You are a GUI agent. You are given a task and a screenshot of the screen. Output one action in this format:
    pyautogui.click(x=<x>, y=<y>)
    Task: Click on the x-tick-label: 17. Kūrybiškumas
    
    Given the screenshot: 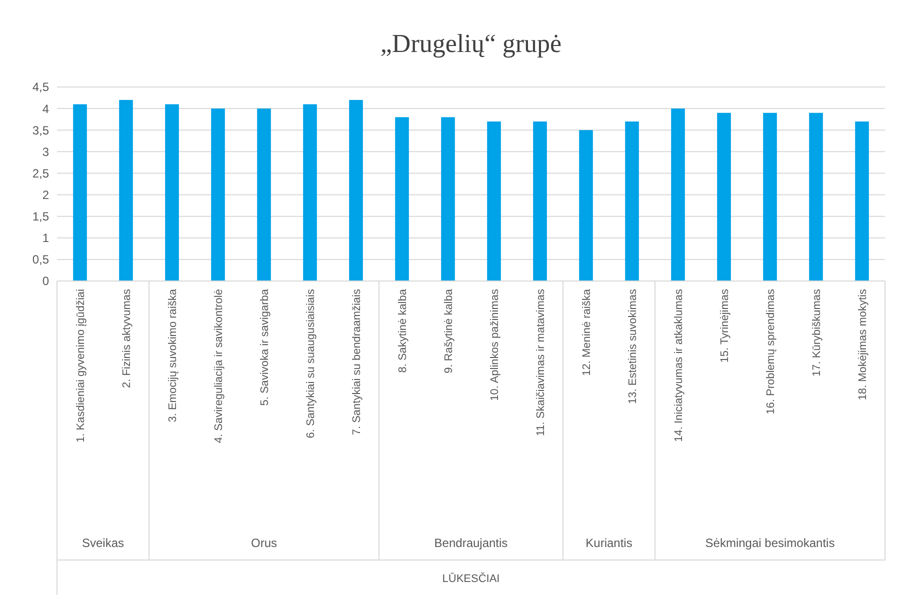 What is the action you would take?
    pyautogui.click(x=817, y=332)
    